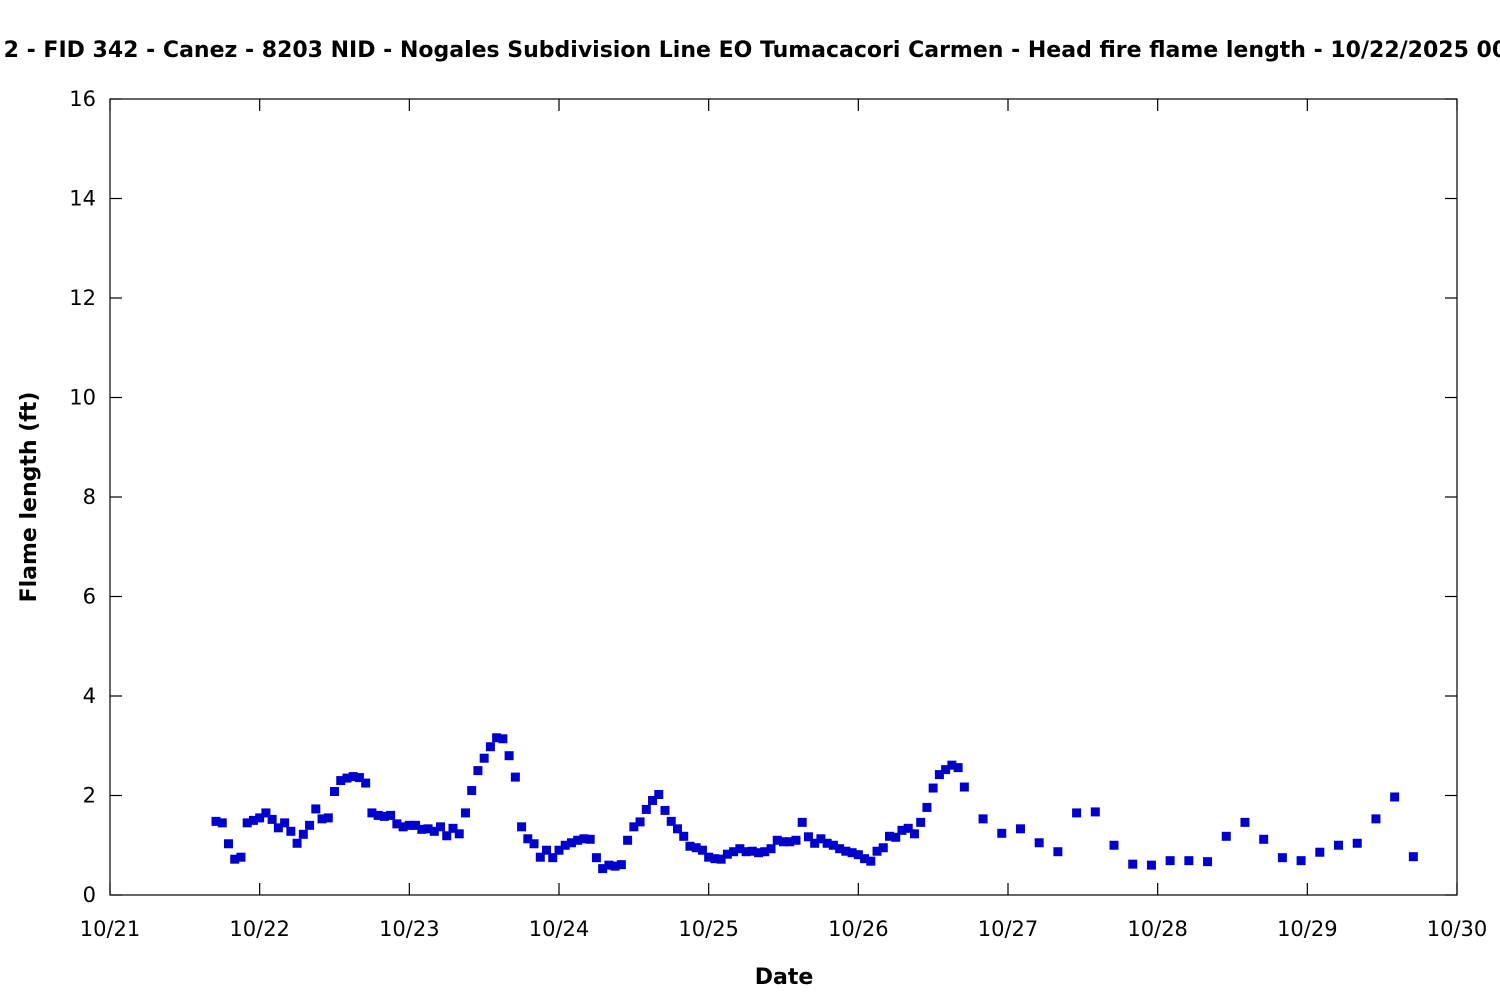 This screenshot has width=1500, height=1000. Describe the element at coordinates (259, 929) in the screenshot. I see `x-tick-label: 10/22` at that location.